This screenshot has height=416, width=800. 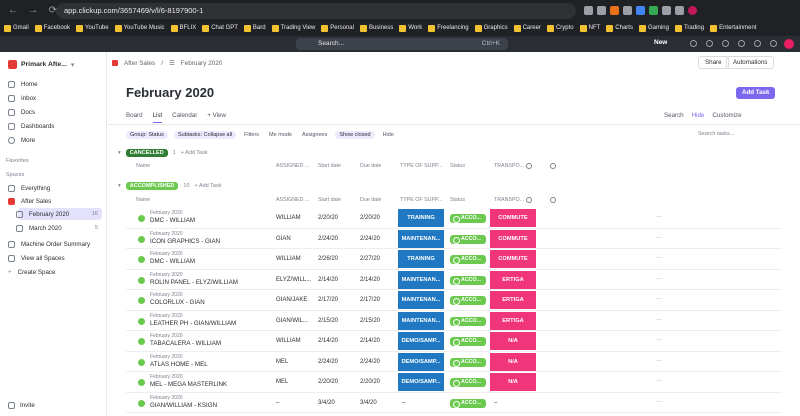 I want to click on invite-button: Invite, so click(x=21, y=405).